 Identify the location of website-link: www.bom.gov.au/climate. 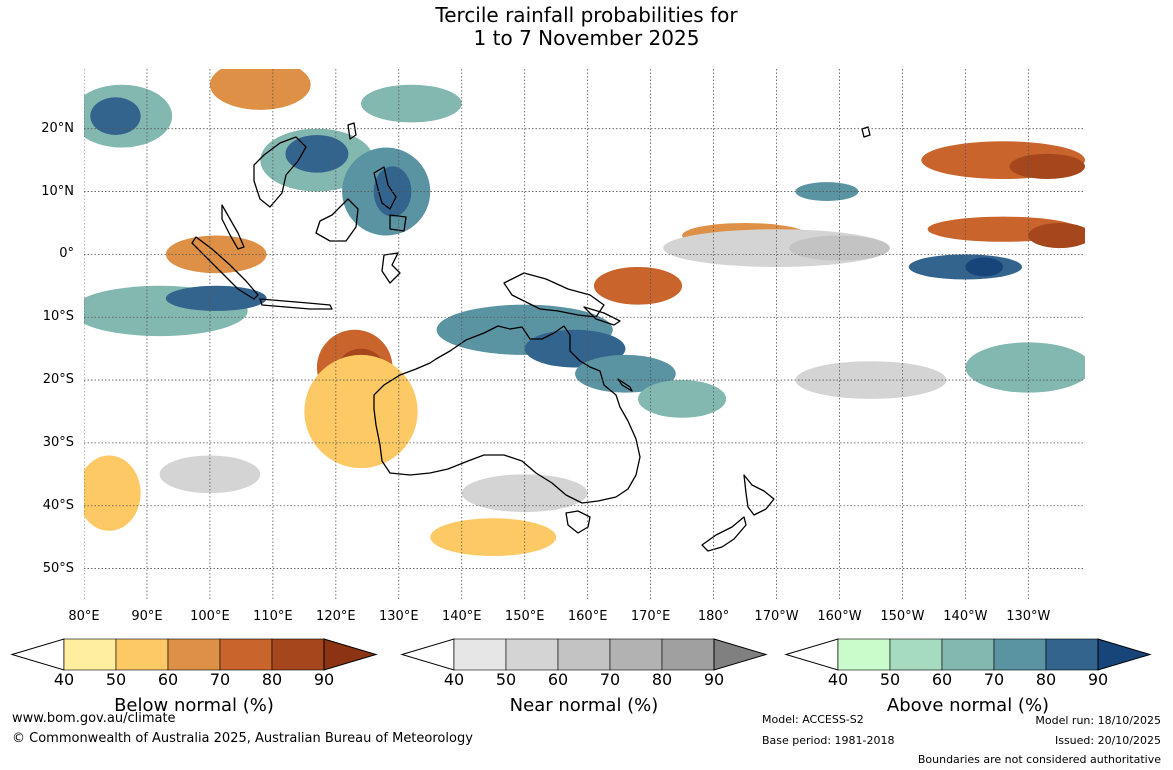
(94, 718).